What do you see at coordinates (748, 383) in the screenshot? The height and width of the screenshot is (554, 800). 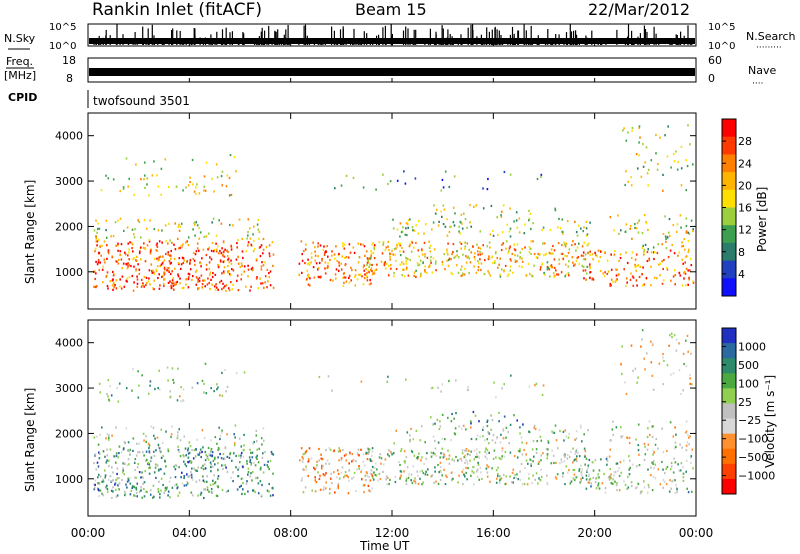 I see `colorbar-tick-label: 100` at bounding box center [748, 383].